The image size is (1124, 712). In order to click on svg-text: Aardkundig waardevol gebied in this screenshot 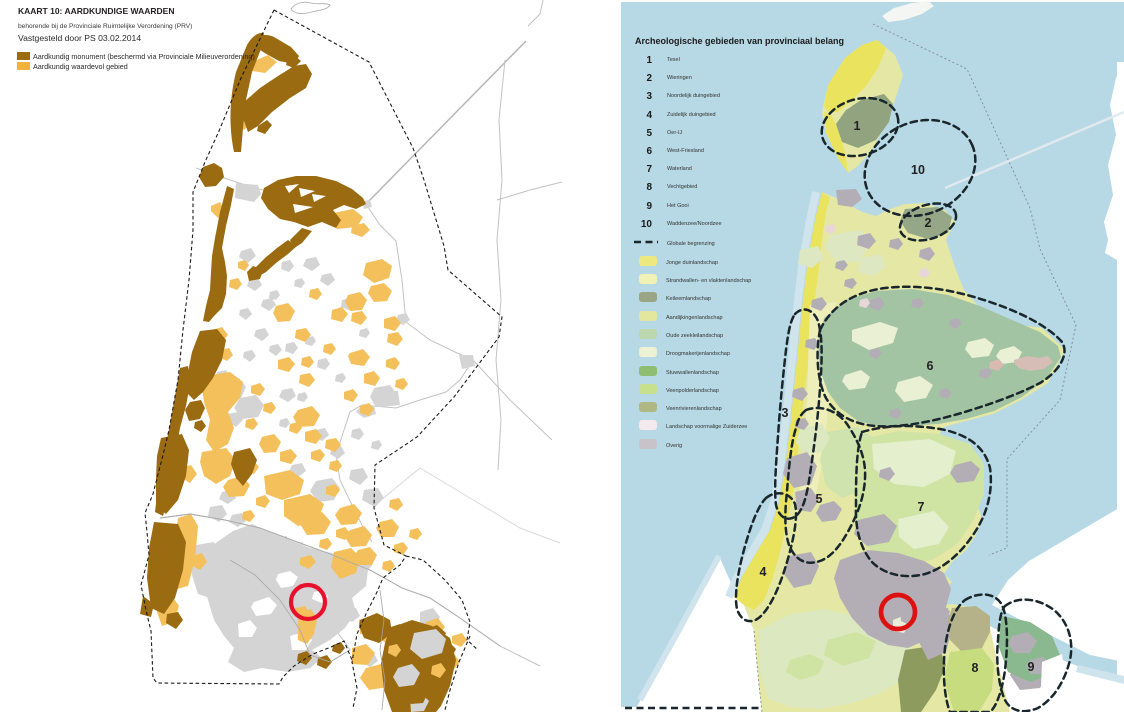, I will do `click(80, 66)`.